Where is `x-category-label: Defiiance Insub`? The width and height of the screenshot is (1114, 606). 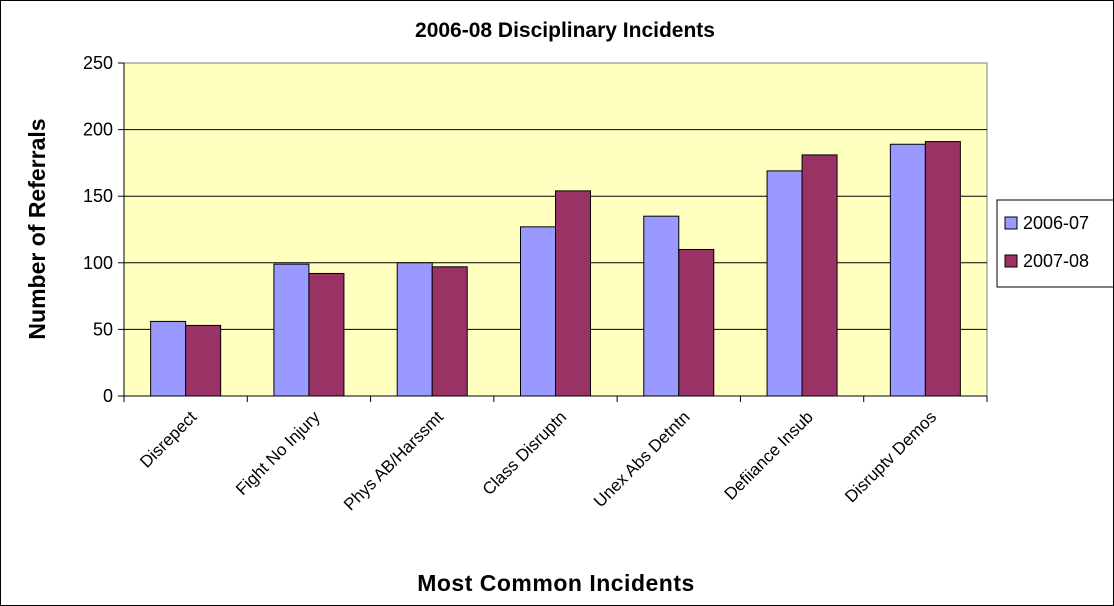 x-category-label: Defiiance Insub is located at coordinates (769, 455).